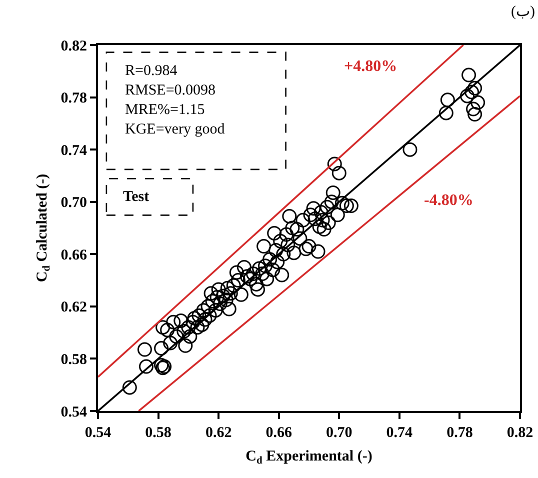 The height and width of the screenshot is (478, 538). I want to click on x-tick-label: 0.78, so click(459, 433).